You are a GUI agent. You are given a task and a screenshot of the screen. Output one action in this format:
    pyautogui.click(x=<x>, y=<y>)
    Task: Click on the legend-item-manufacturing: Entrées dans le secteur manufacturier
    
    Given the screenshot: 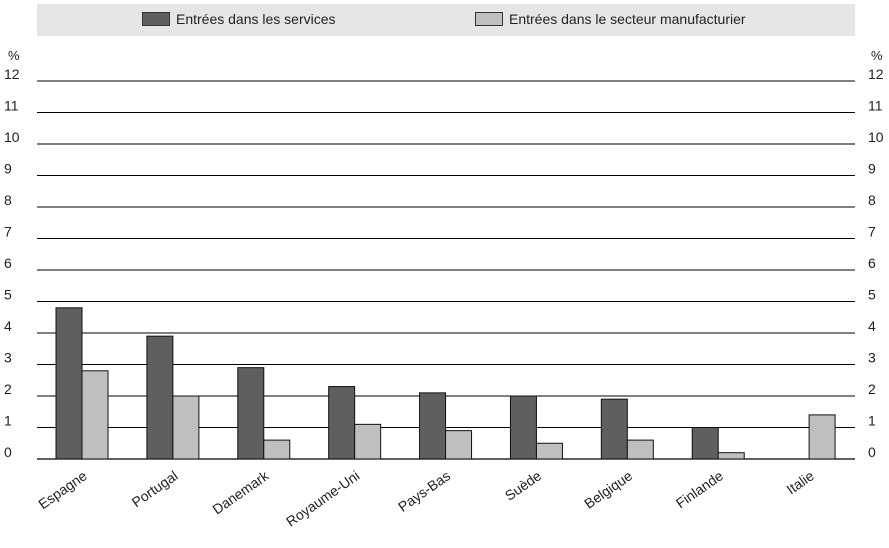 What is the action you would take?
    pyautogui.click(x=610, y=19)
    